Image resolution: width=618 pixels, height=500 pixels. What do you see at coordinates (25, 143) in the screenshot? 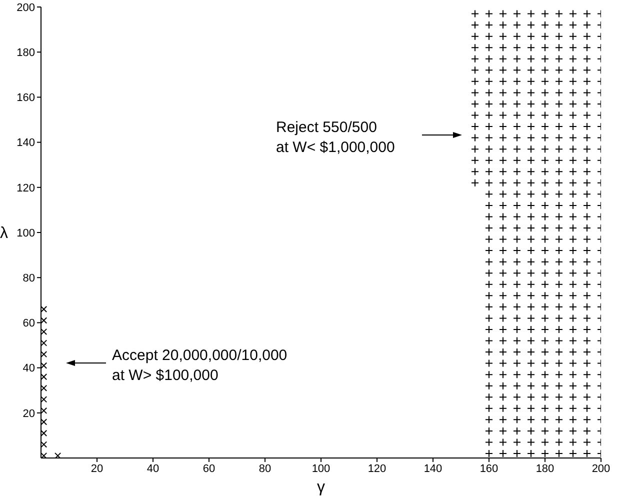
I see `y-tick-label: 140` at bounding box center [25, 143].